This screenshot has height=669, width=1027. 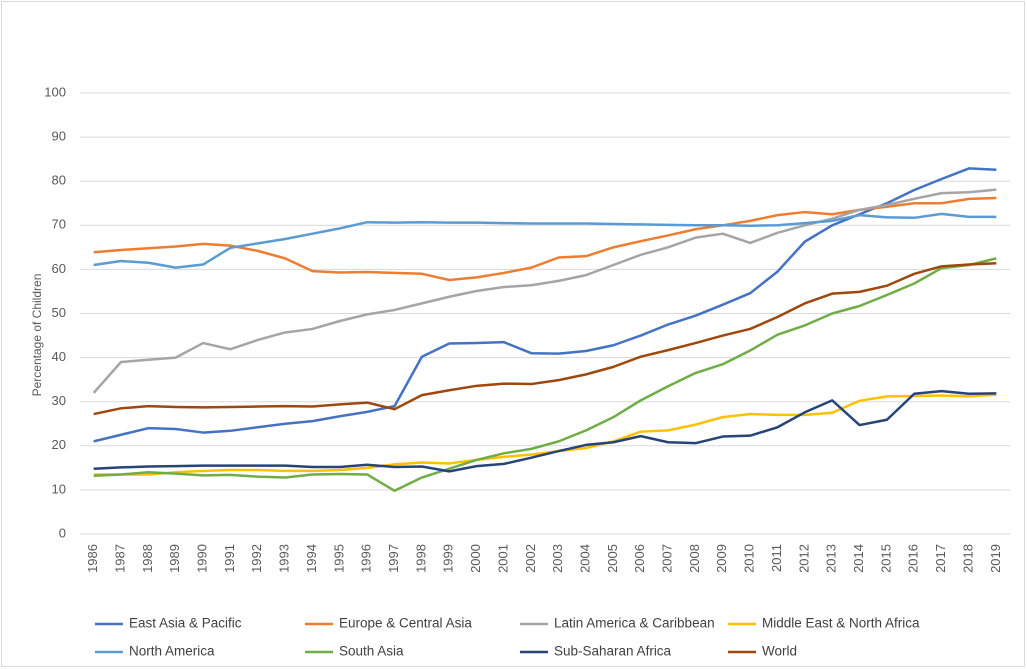 What do you see at coordinates (885, 558) in the screenshot?
I see `x-tick-label: 2015` at bounding box center [885, 558].